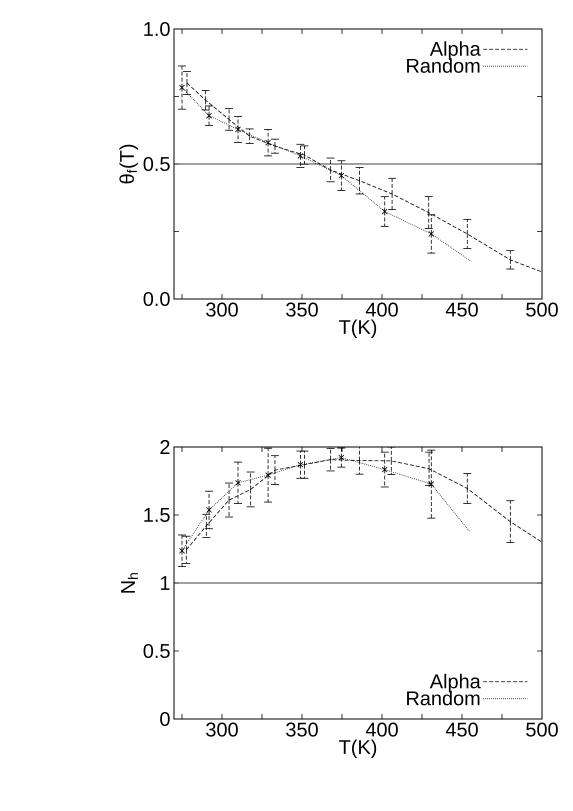 The image size is (573, 811). I want to click on y-tick-label: 0.0, so click(157, 299).